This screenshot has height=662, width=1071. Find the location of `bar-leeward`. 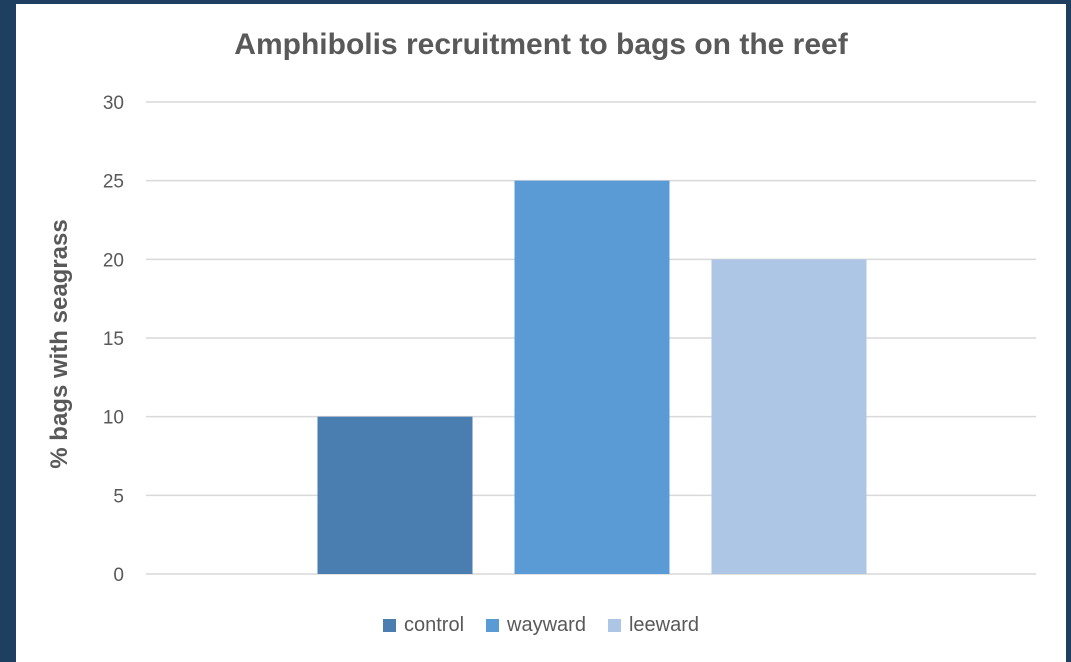

bar-leeward is located at coordinates (789, 416).